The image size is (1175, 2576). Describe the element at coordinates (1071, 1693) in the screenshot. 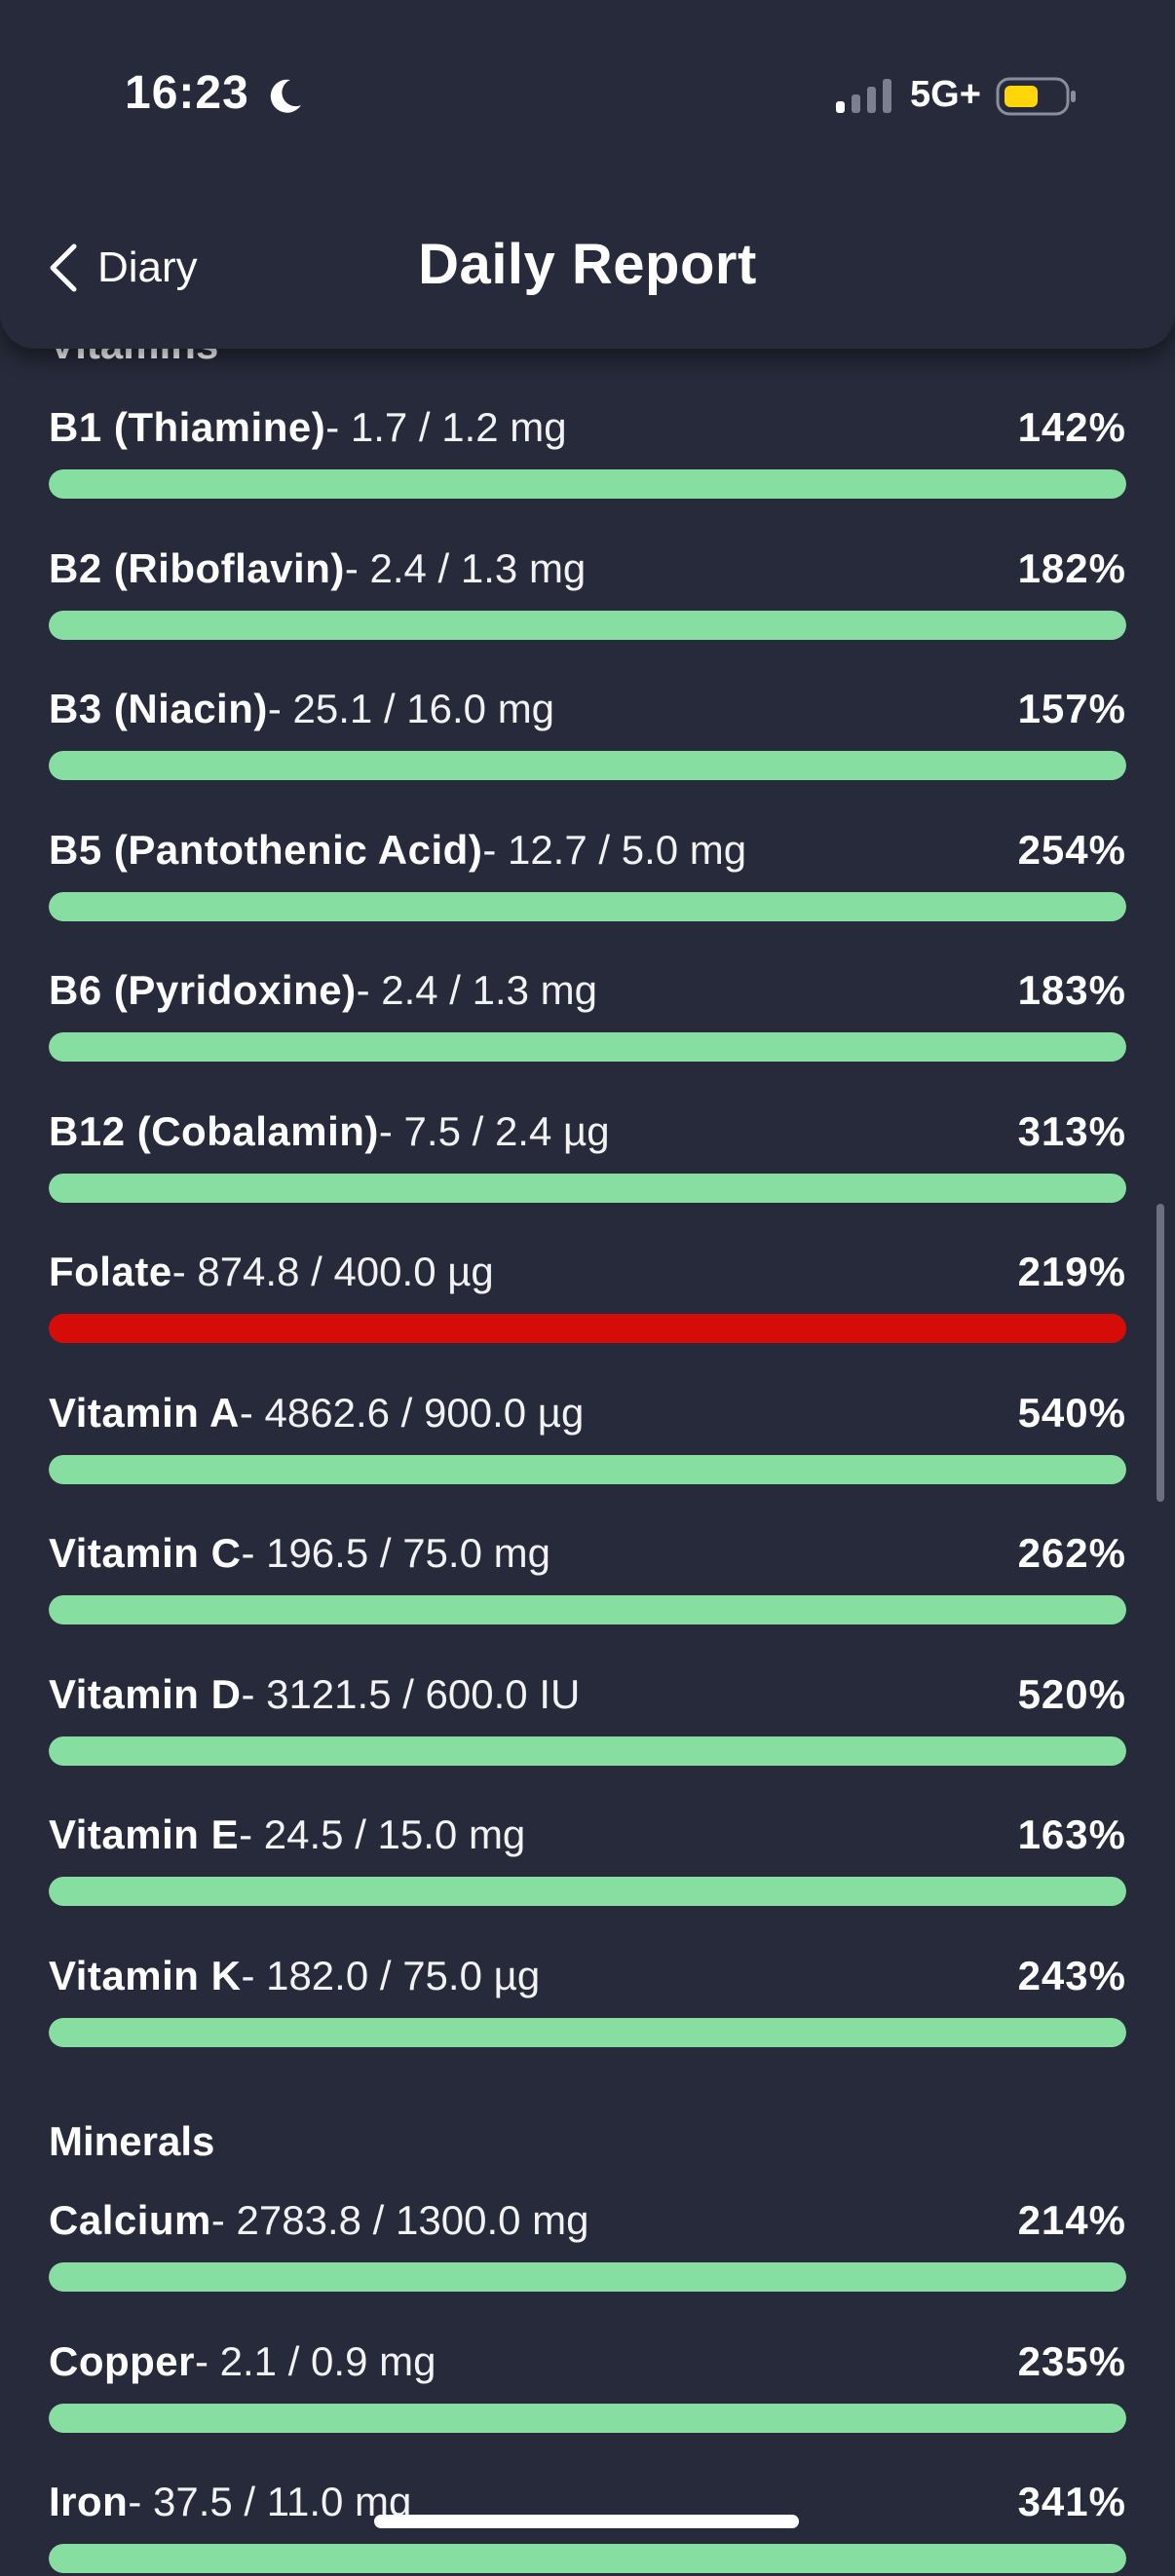

I see `nutrient-percent: 520%` at that location.